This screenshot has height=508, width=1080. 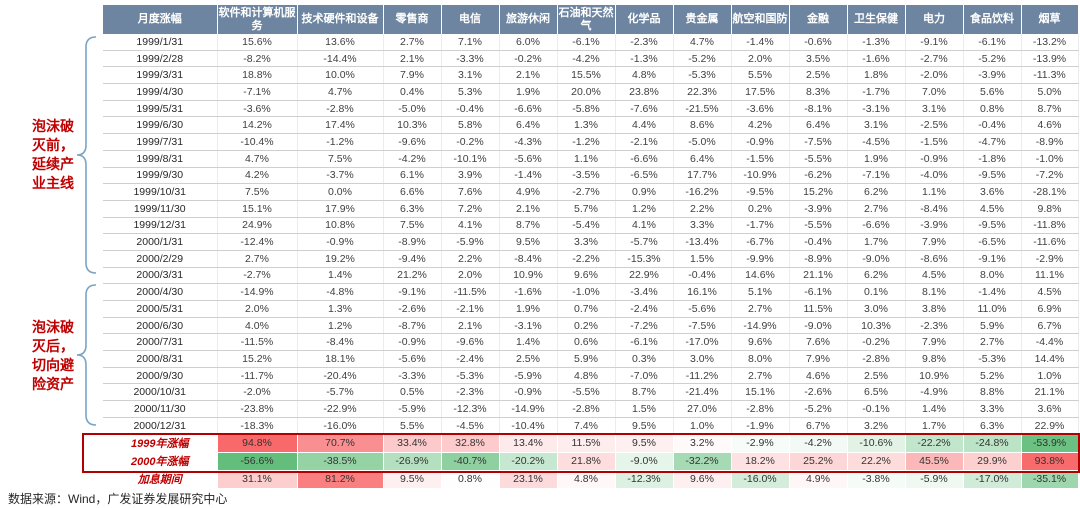 What do you see at coordinates (702, 176) in the screenshot?
I see `value-cell: 17.7%` at bounding box center [702, 176].